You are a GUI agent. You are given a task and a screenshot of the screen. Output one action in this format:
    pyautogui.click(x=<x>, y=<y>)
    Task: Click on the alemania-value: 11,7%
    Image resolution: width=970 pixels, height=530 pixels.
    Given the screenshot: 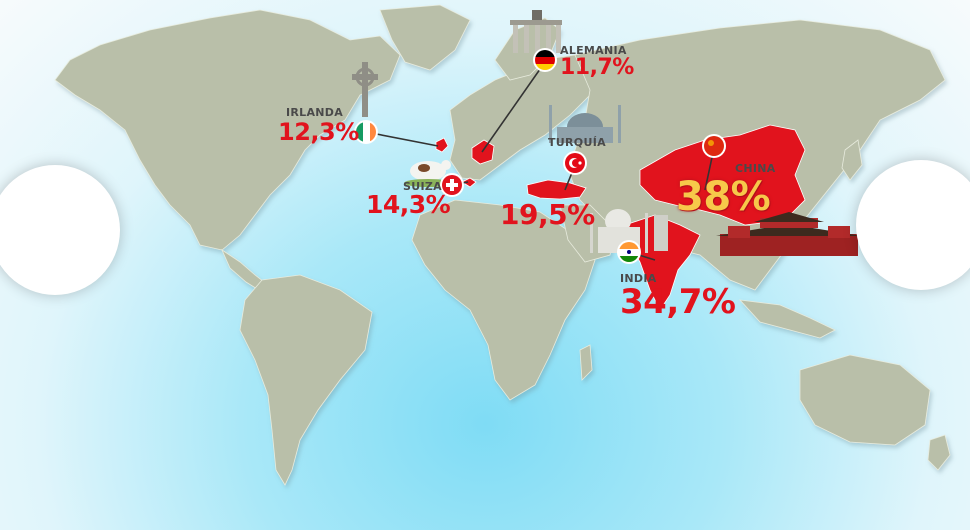 What is the action you would take?
    pyautogui.click(x=597, y=67)
    